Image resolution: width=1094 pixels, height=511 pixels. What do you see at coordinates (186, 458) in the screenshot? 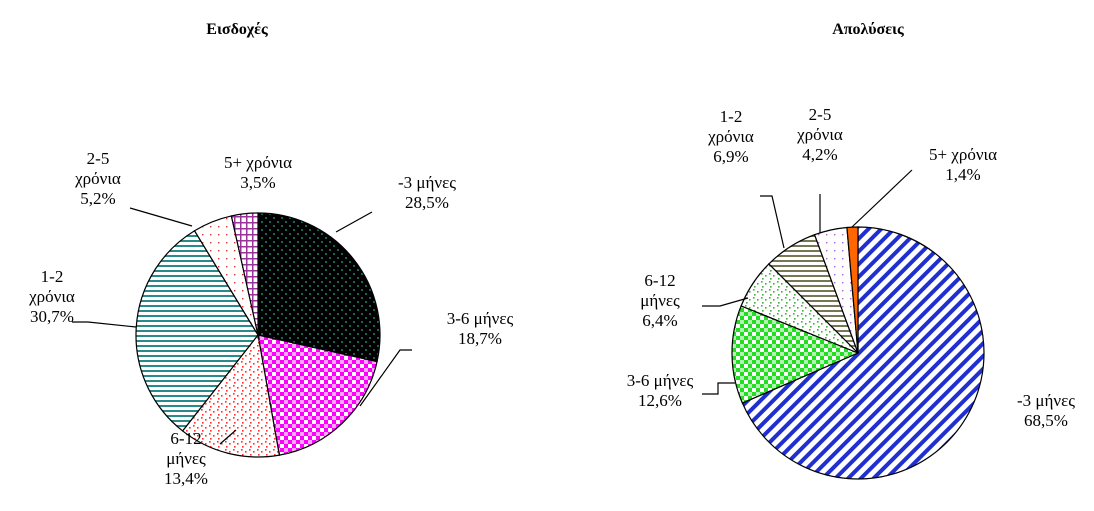
I see `slice-label: 6-12 μήνες 13,4%` at bounding box center [186, 458].